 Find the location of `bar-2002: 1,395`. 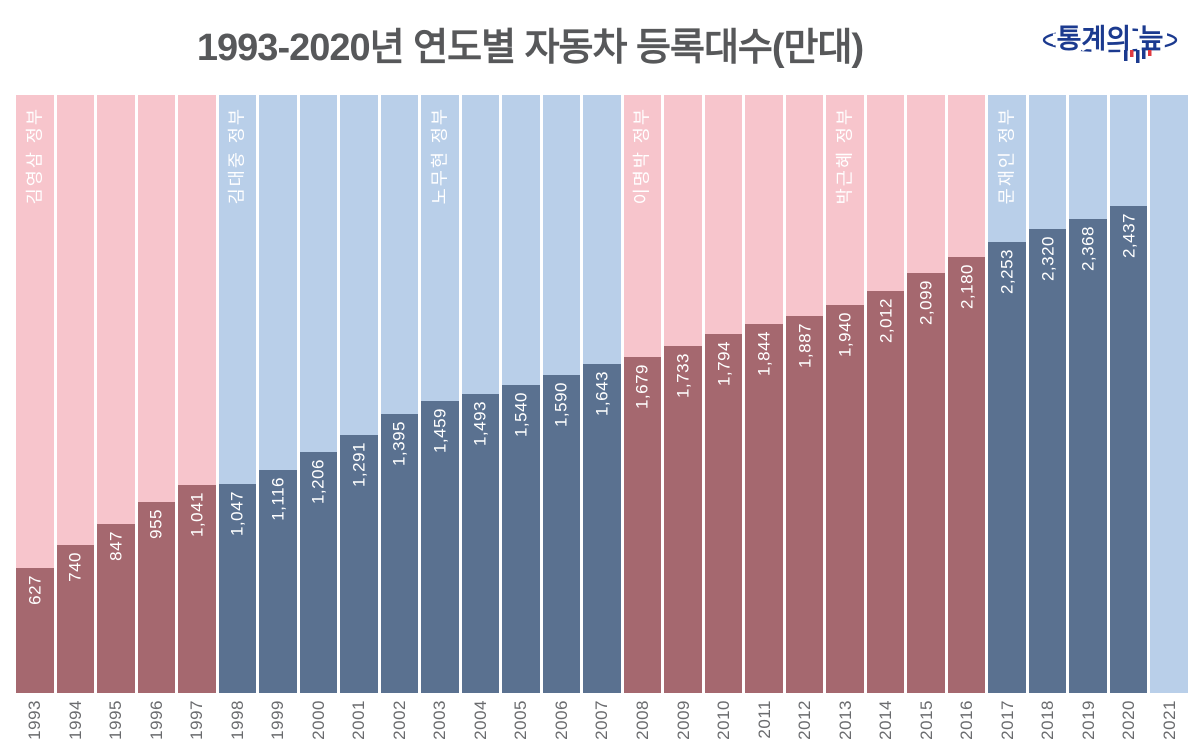

bar-2002: 1,395 is located at coordinates (399, 553).